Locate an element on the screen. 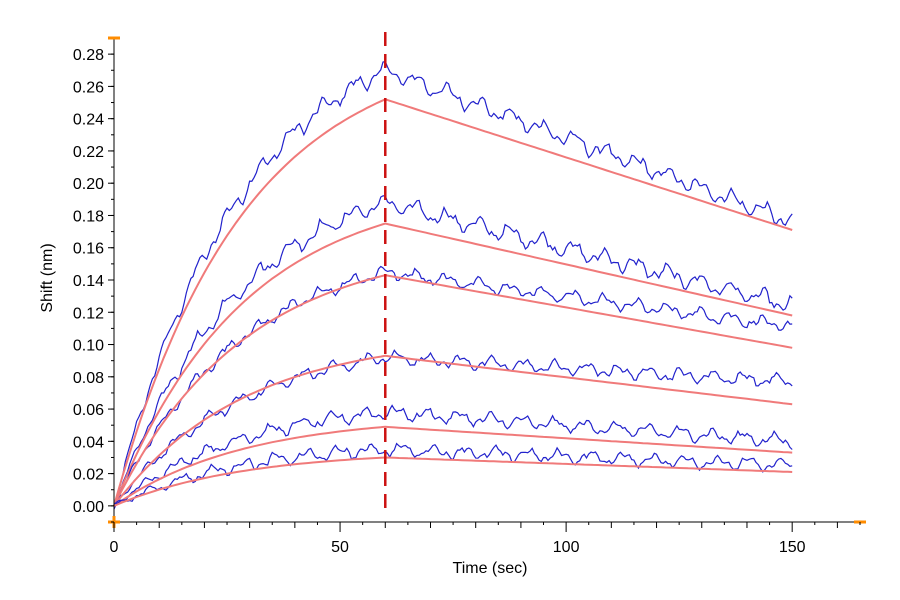 This screenshot has height=600, width=900. y-tick-label: 0.04 is located at coordinates (88, 442).